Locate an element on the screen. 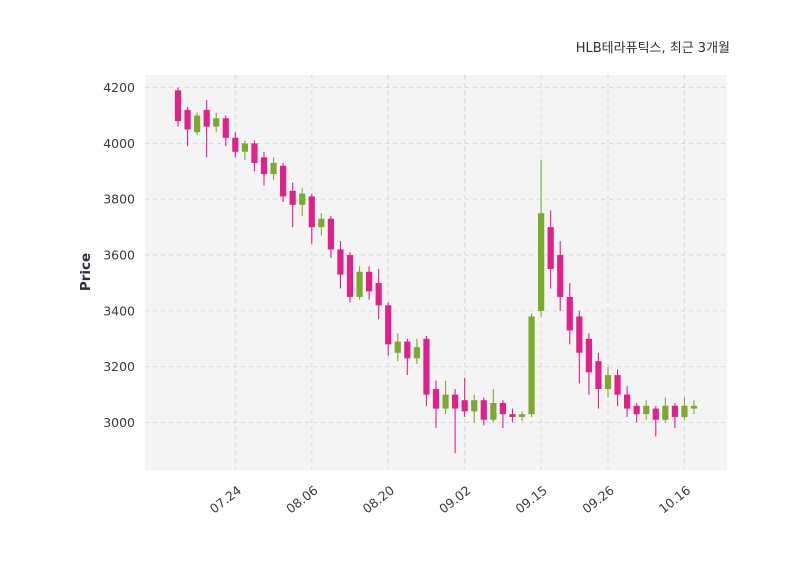 The image size is (800, 575). y-tick-label: 3400 is located at coordinates (119, 310).